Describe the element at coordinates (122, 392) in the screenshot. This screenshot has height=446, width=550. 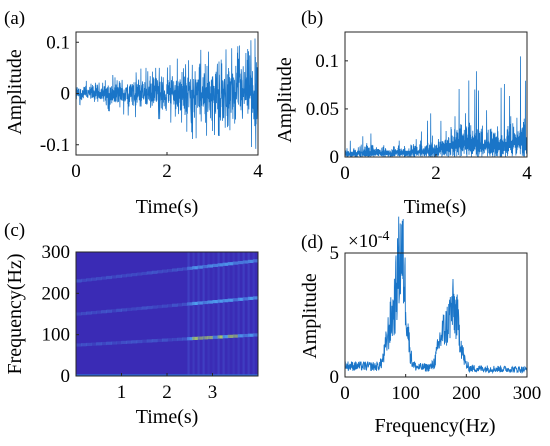
I see `panel-c-xtick-label: 1` at that location.